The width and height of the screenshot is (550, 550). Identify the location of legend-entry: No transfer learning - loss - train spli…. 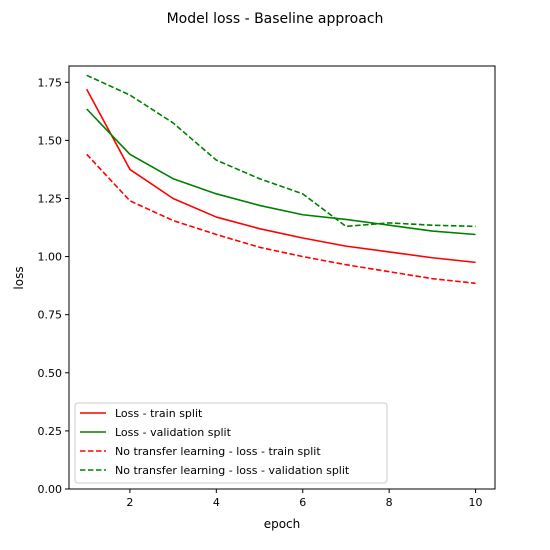
(218, 451).